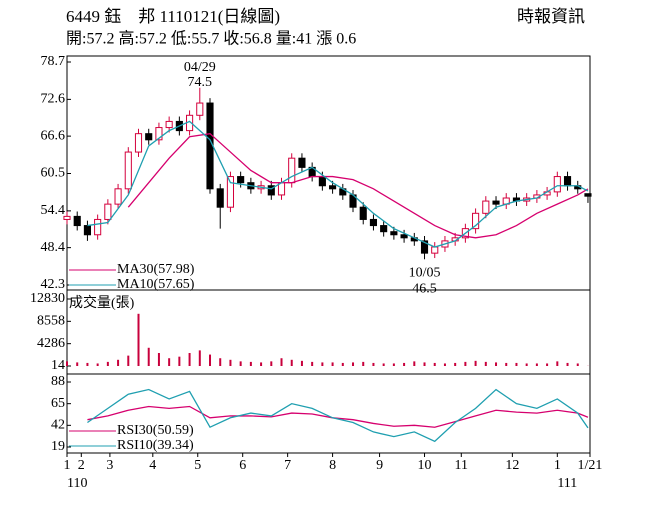  Describe the element at coordinates (197, 465) in the screenshot. I see `x-tick-label: 5` at that location.